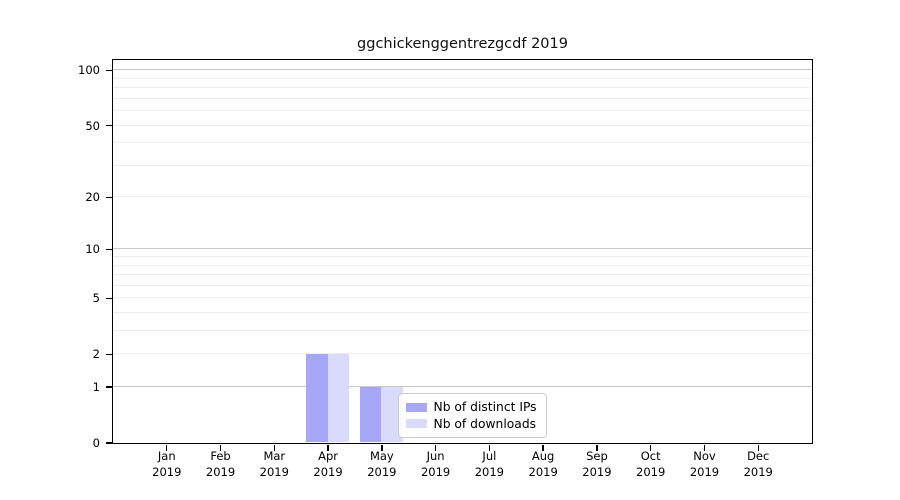 The height and width of the screenshot is (500, 900). I want to click on y-tick-label: 5, so click(96, 298).